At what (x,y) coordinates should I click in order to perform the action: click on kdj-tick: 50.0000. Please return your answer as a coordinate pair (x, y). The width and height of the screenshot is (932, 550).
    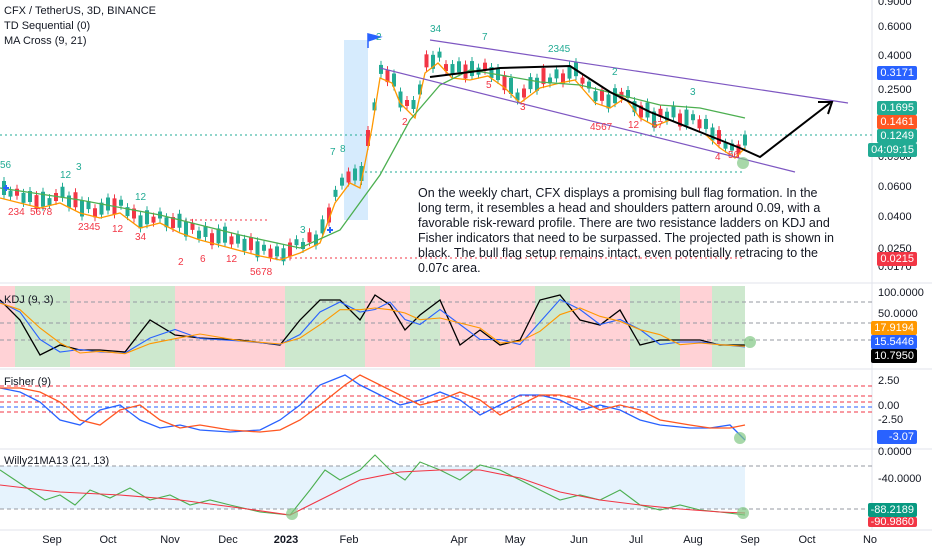
    Looking at the image, I should click on (898, 314).